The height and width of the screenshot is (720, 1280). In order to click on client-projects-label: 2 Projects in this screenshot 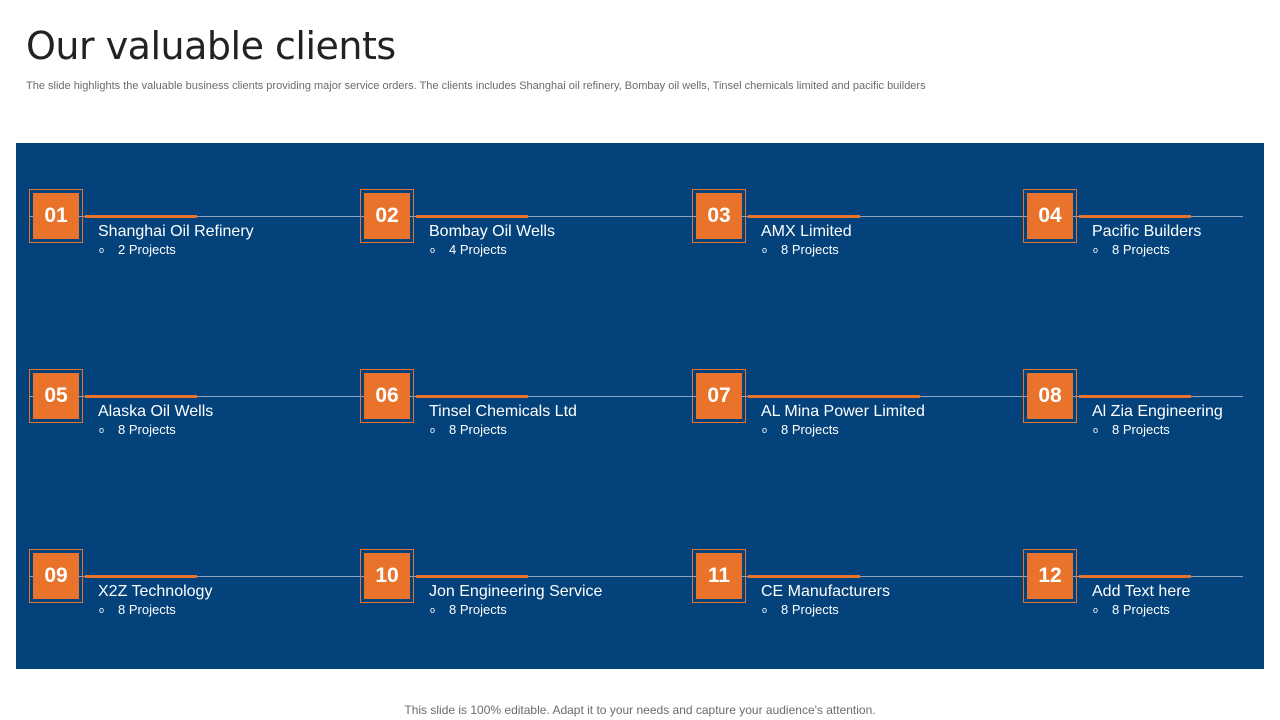, I will do `click(147, 249)`.